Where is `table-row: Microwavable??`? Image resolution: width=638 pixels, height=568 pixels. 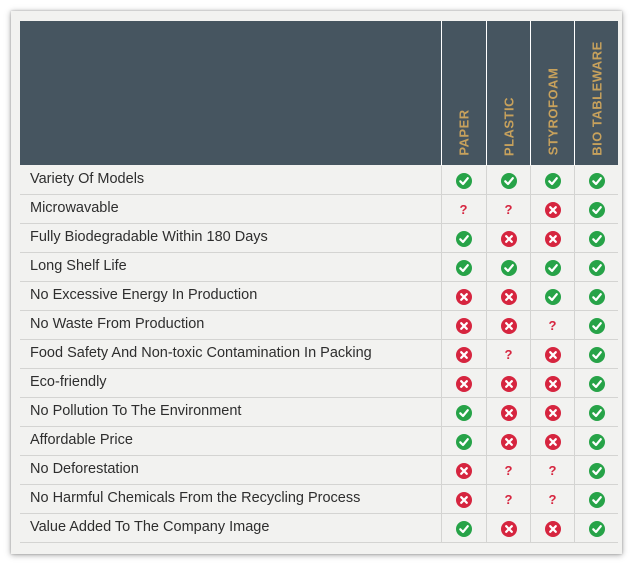
table-row: Microwavable?? is located at coordinates (319, 209).